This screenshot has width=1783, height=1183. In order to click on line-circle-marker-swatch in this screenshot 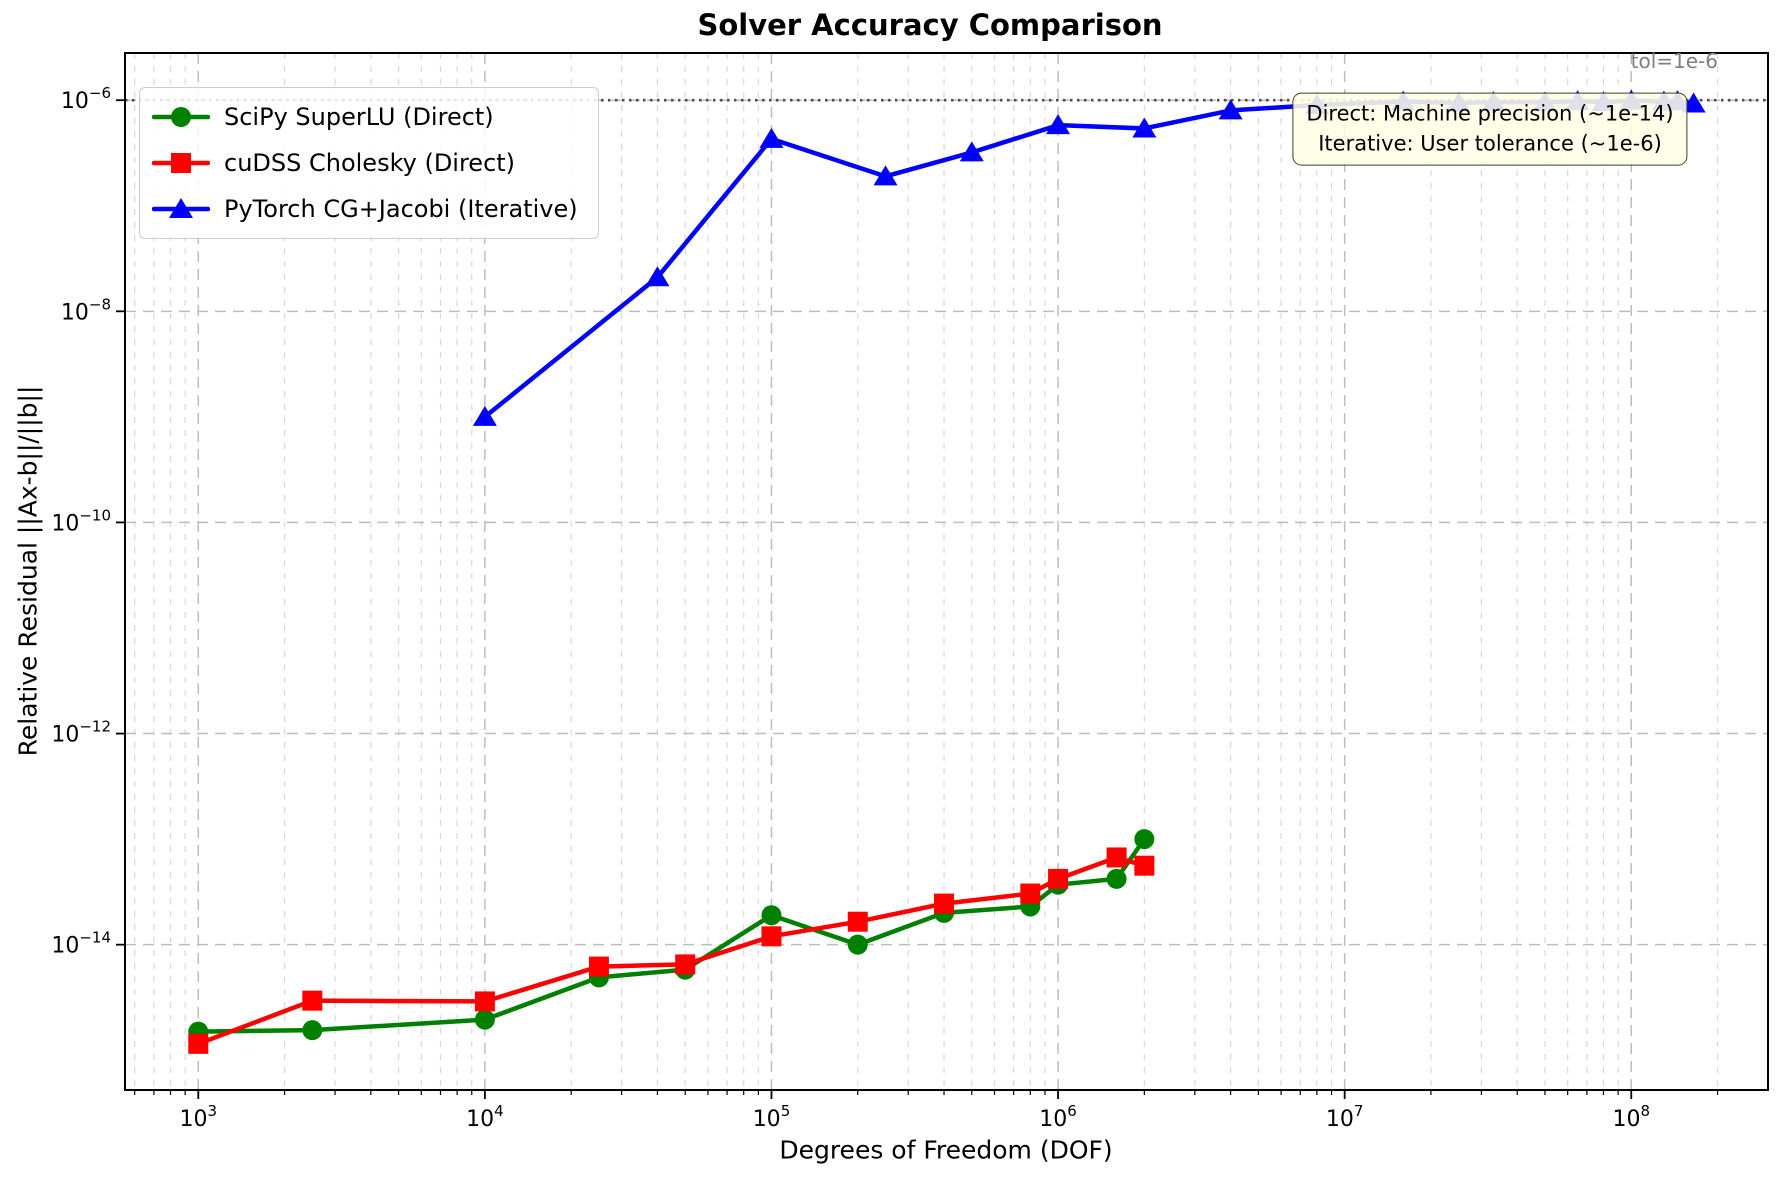, I will do `click(181, 117)`.